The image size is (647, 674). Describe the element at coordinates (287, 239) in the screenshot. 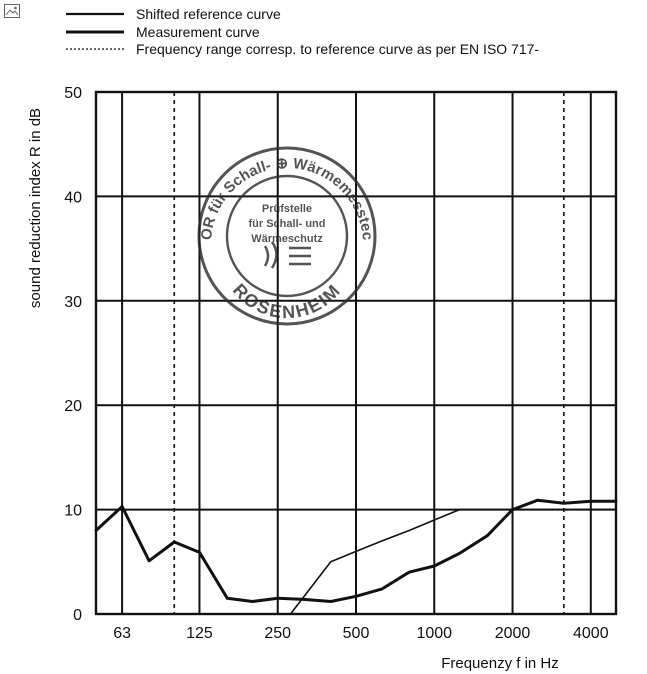

I see `stamp-center-text-3: Wärmeschutz` at that location.